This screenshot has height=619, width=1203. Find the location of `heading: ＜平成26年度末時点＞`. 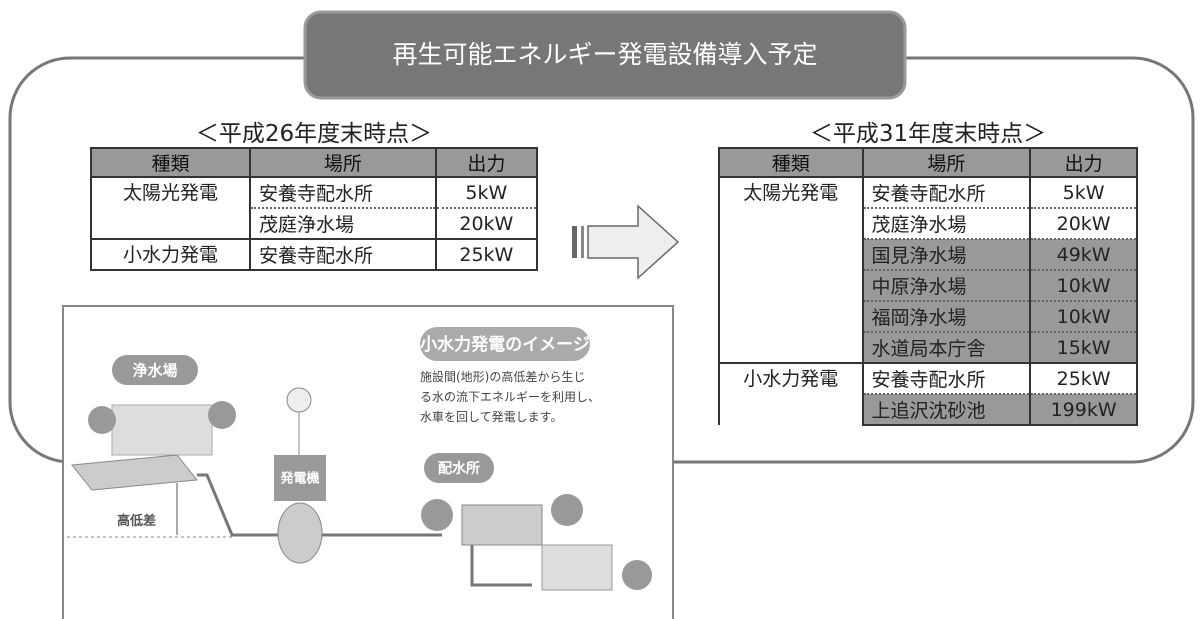

heading: ＜平成26年度末時点＞ is located at coordinates (314, 134).